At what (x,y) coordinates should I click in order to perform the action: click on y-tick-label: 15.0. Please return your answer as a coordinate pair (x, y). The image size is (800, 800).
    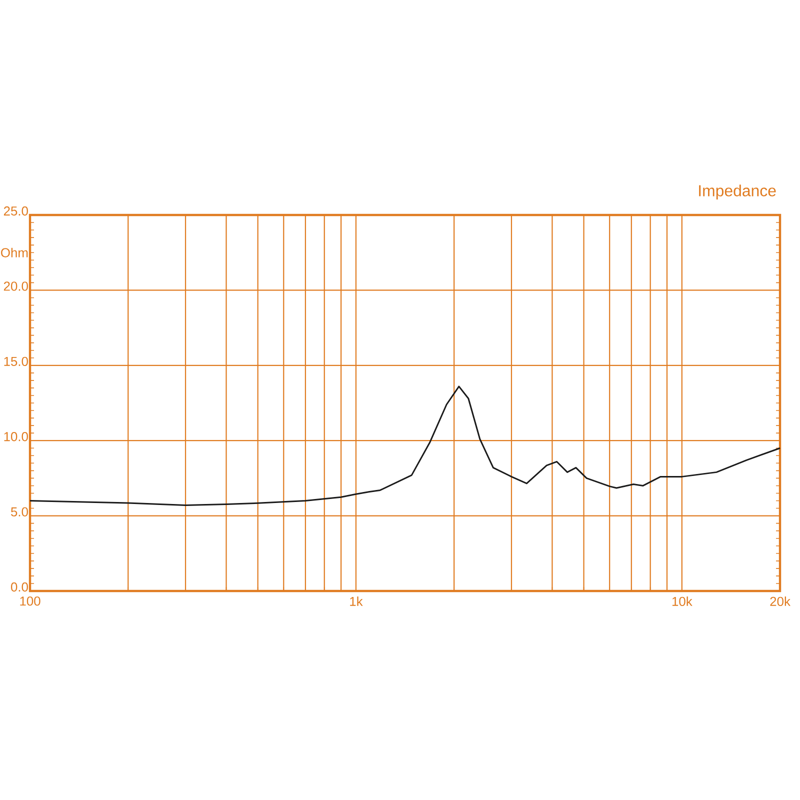
    Looking at the image, I should click on (16, 361).